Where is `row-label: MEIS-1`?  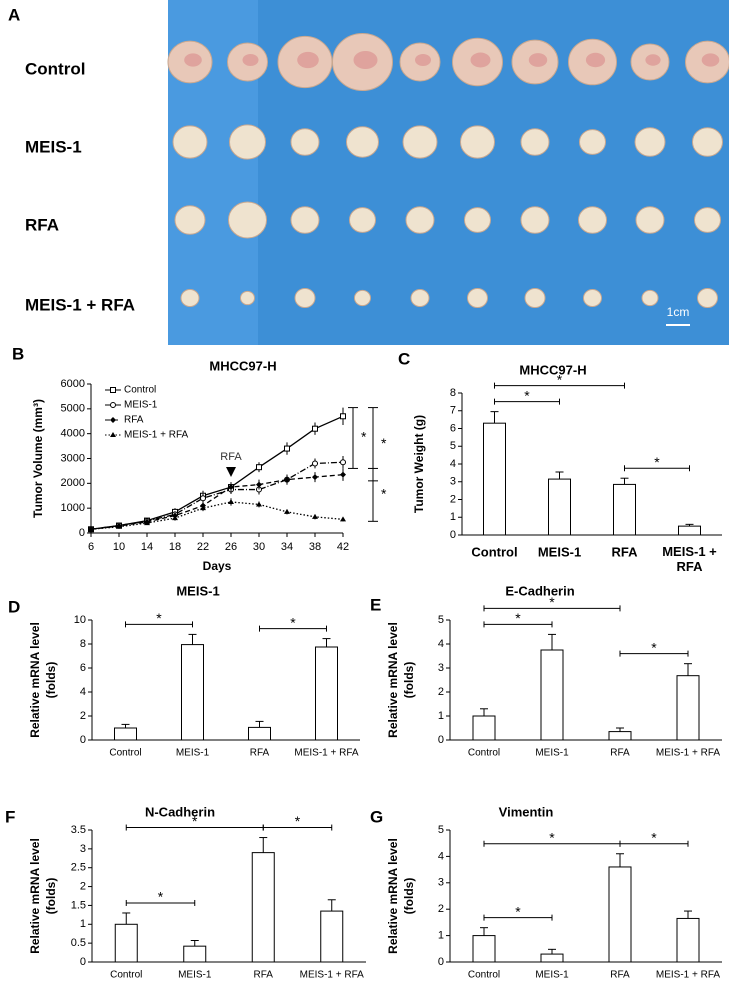
row-label: MEIS-1 is located at coordinates (53, 146).